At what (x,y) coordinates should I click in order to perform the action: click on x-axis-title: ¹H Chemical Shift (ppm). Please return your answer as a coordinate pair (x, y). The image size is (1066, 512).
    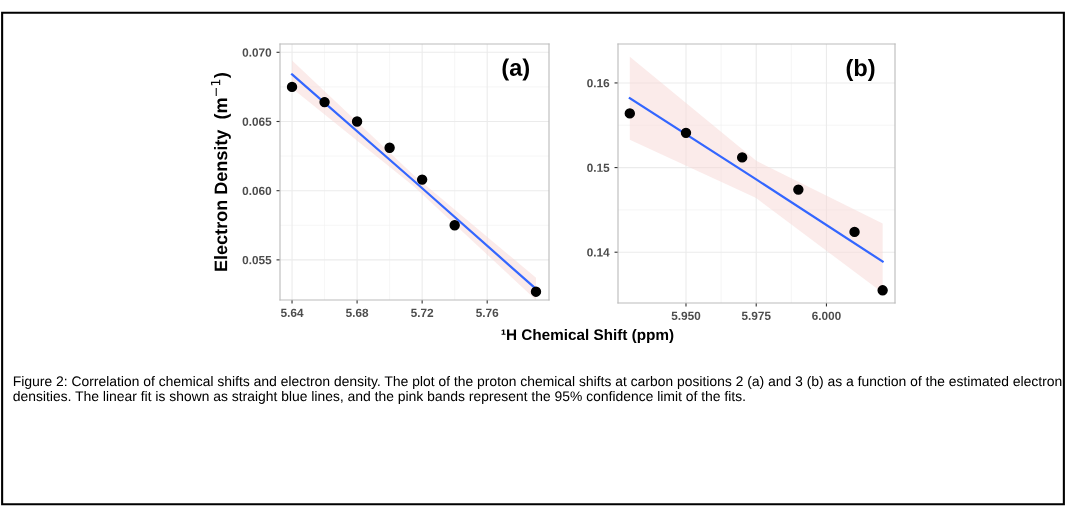
    Looking at the image, I should click on (587, 336).